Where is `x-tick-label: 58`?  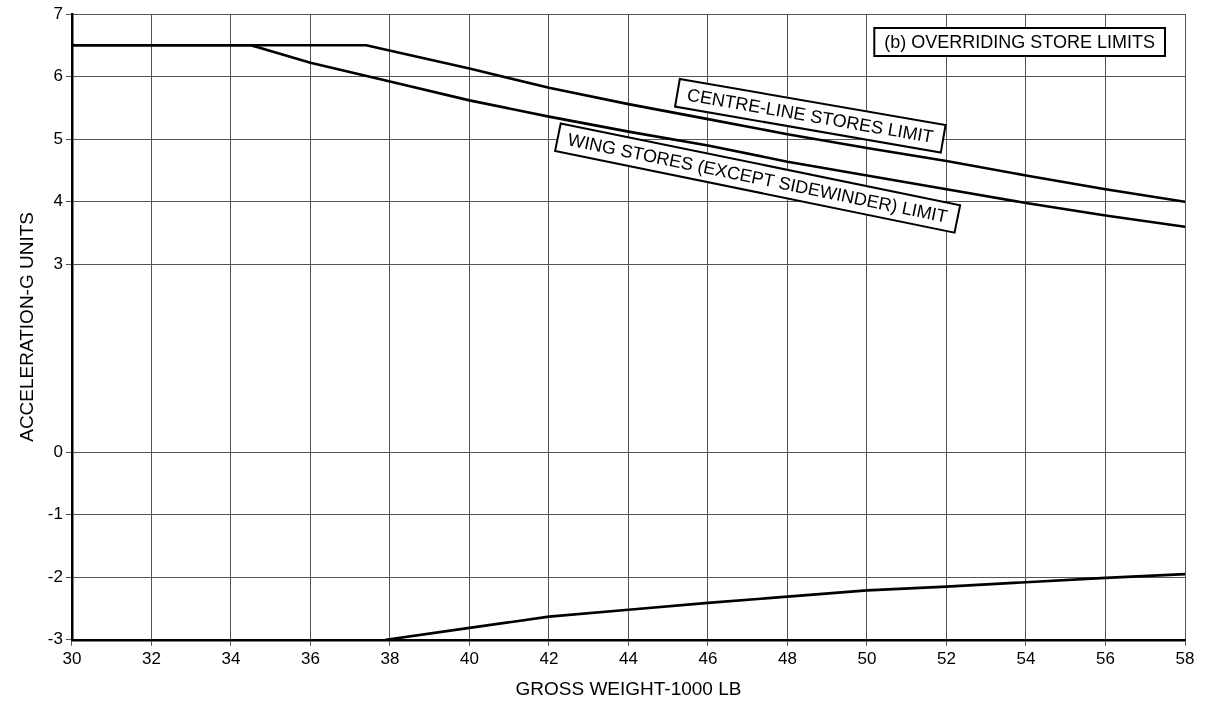
x-tick-label: 58 is located at coordinates (1185, 658).